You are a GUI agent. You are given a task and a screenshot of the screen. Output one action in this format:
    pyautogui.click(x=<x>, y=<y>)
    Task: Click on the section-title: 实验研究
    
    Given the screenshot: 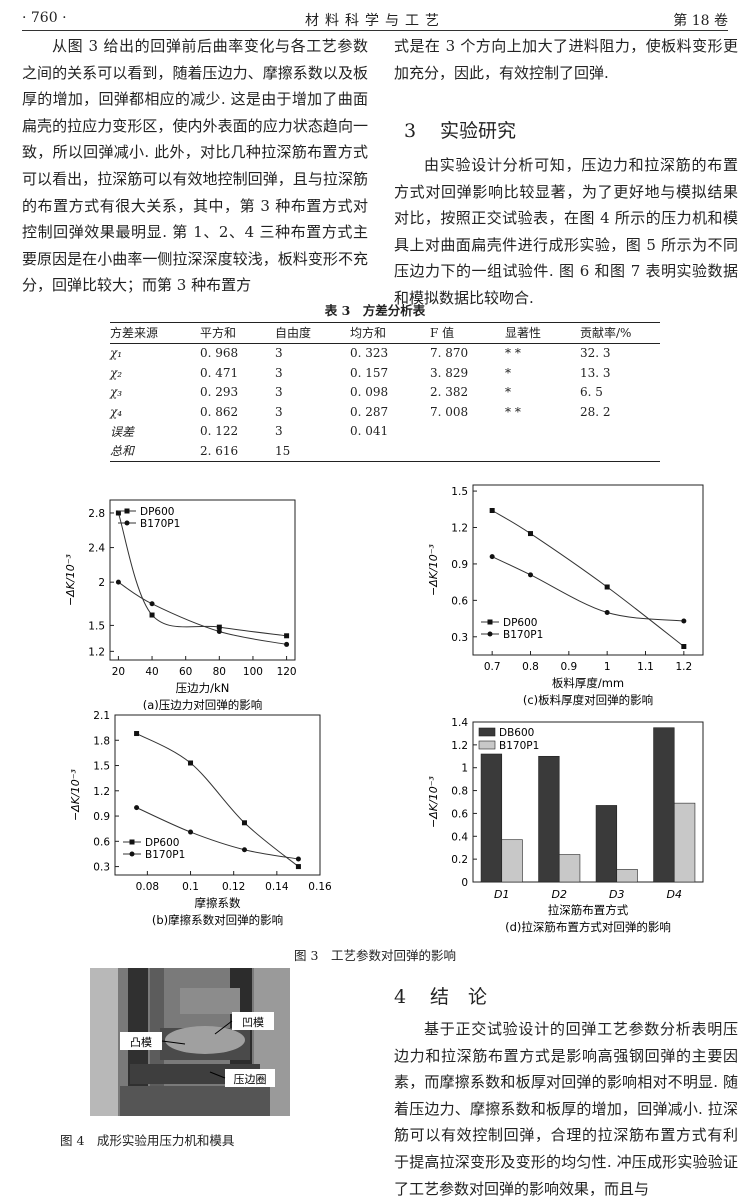 What is the action you would take?
    pyautogui.click(x=478, y=131)
    